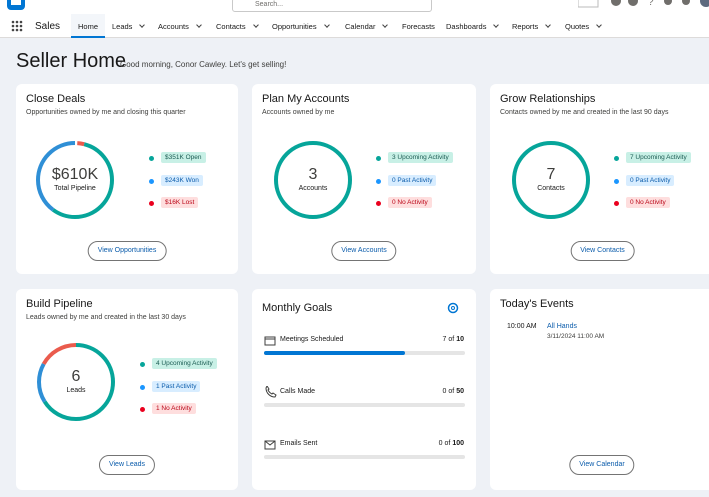 This screenshot has width=709, height=497. What do you see at coordinates (76, 376) in the screenshot?
I see `center-value: 6` at bounding box center [76, 376].